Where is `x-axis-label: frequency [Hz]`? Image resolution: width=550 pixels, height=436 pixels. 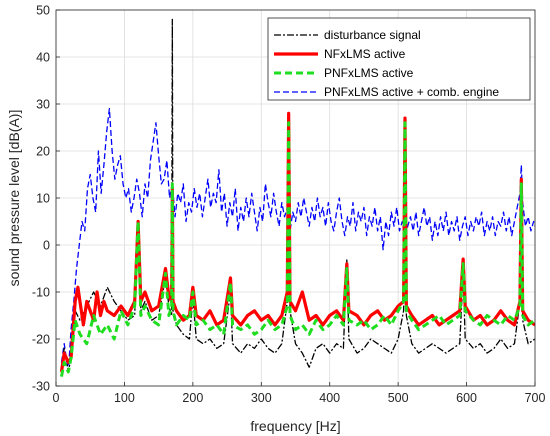 x-axis-label: frequency [Hz] is located at coordinates (295, 426).